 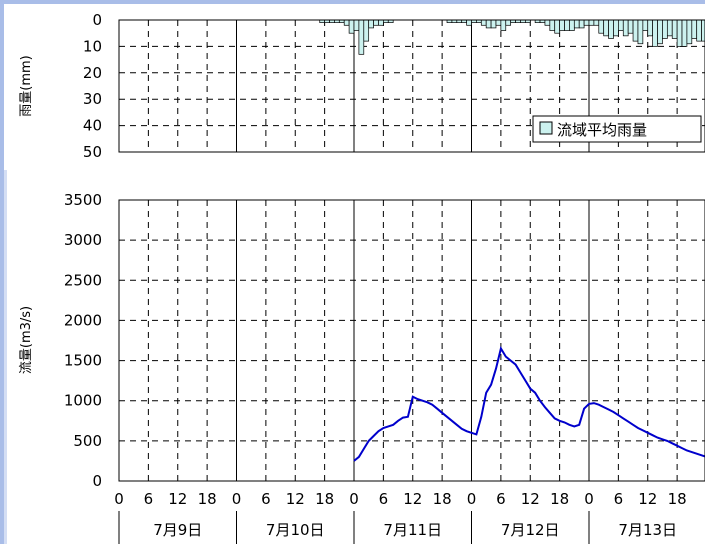 I want to click on rainfall-y-tick-label: 0, so click(x=97, y=20).